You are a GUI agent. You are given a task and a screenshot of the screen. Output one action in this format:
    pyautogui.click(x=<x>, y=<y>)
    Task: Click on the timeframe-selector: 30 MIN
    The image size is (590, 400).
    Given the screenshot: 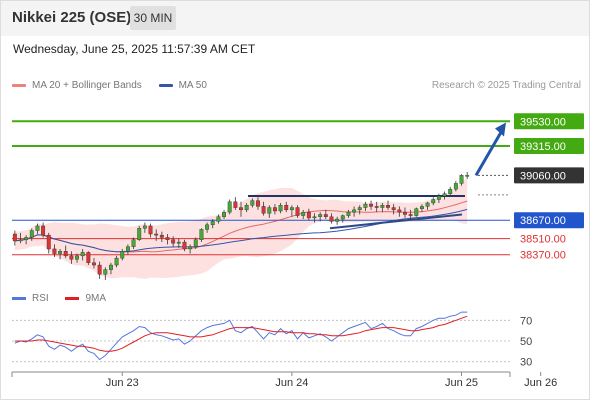 What is the action you would take?
    pyautogui.click(x=153, y=18)
    